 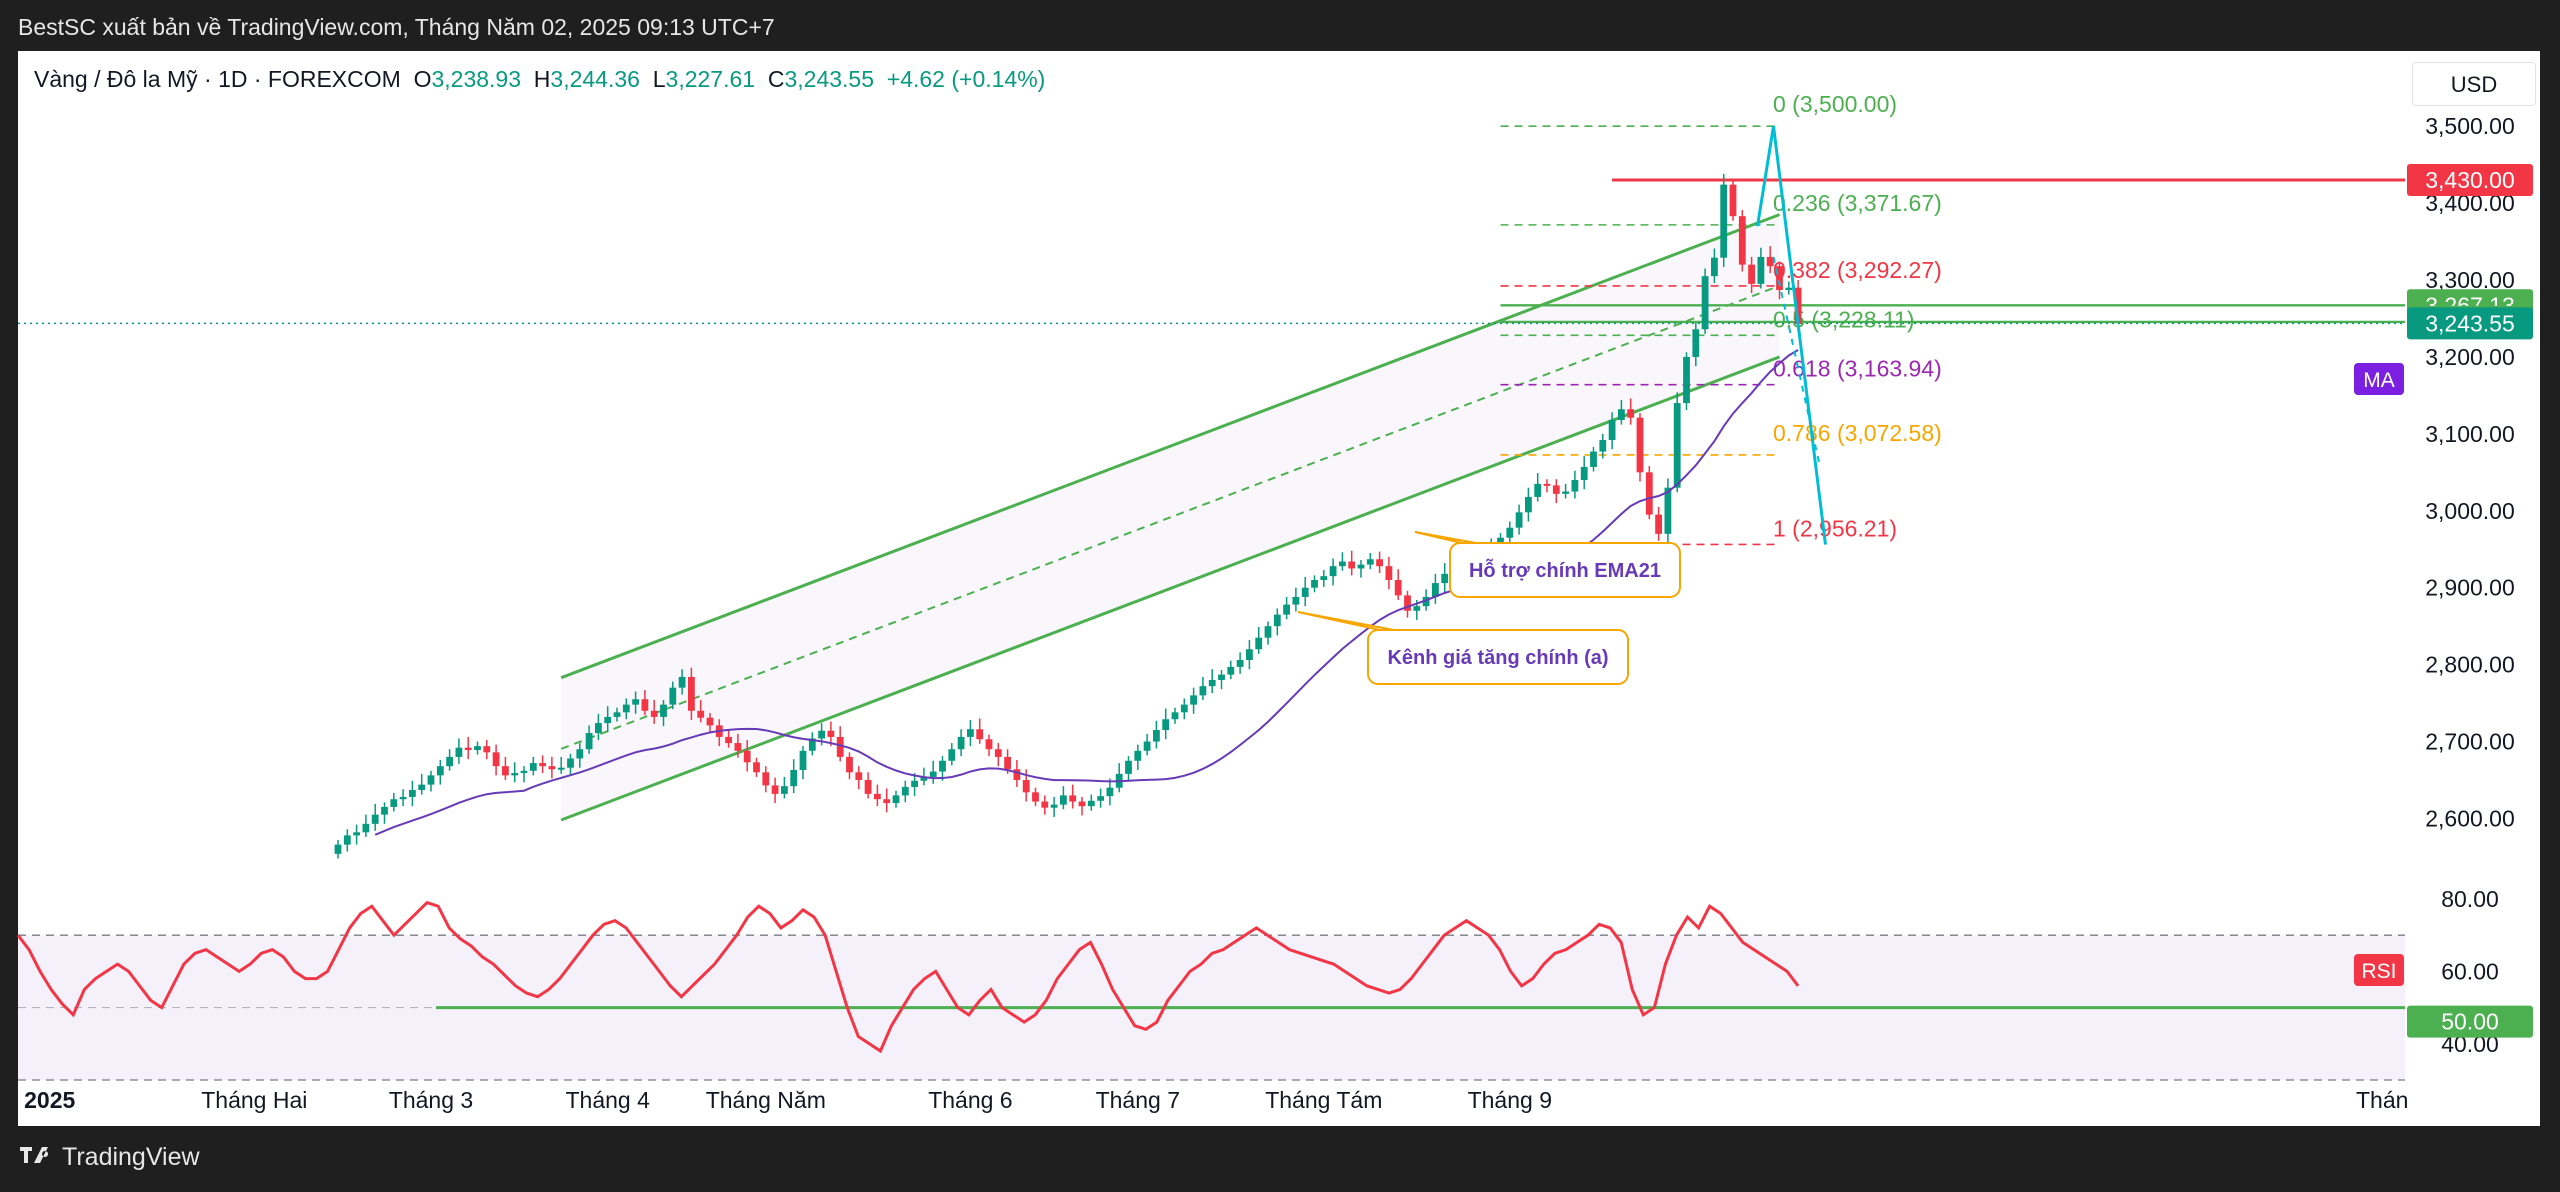 What do you see at coordinates (2474, 84) in the screenshot?
I see `currency-selector: USD` at bounding box center [2474, 84].